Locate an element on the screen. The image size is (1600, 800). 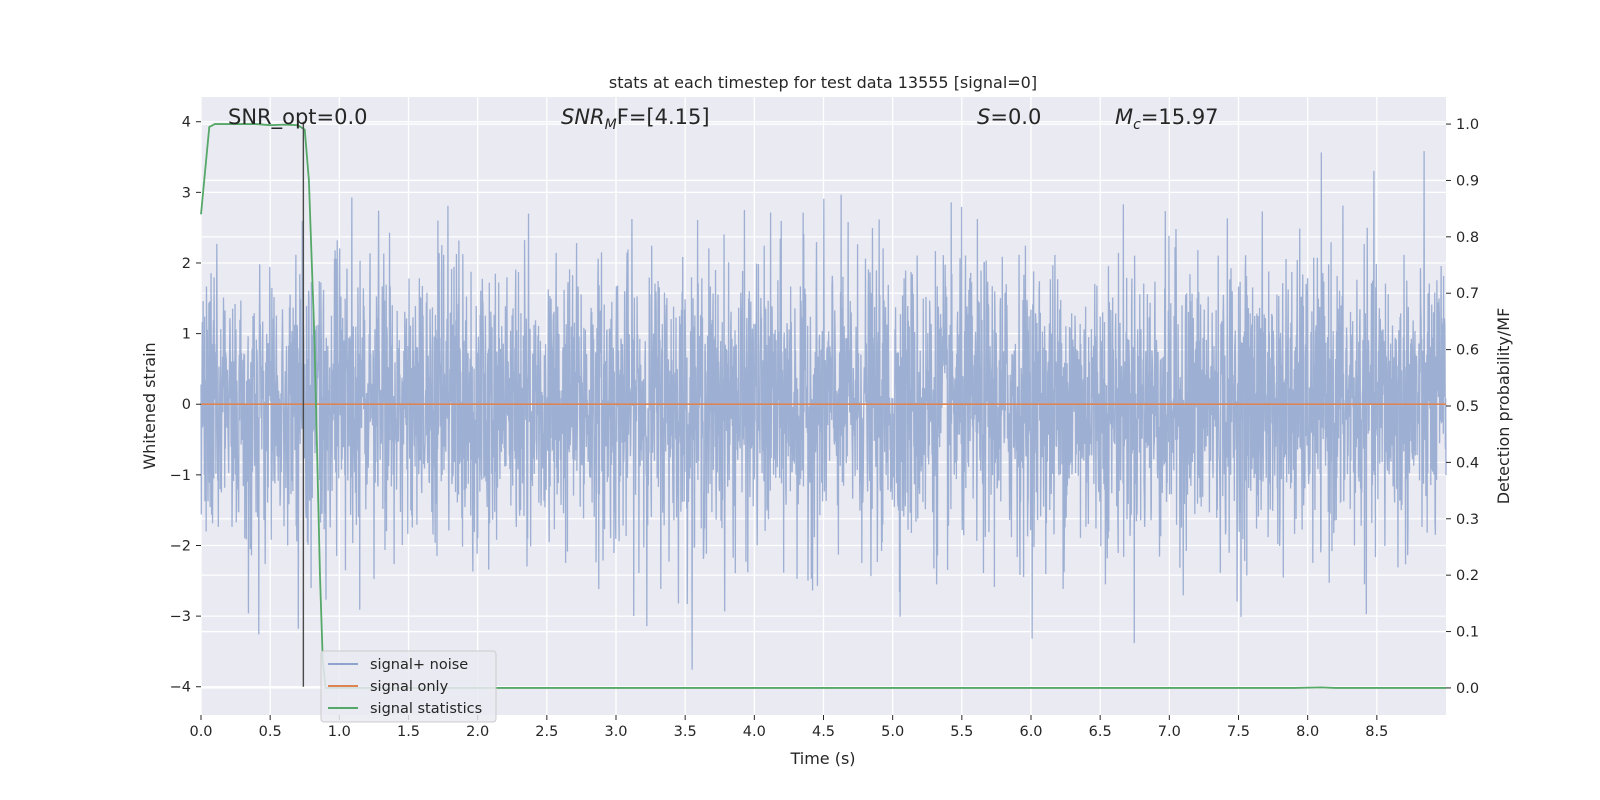
y-ticks: 4 3 2 1 0 −1 −2 −3 −4 is located at coordinates (185, 405).